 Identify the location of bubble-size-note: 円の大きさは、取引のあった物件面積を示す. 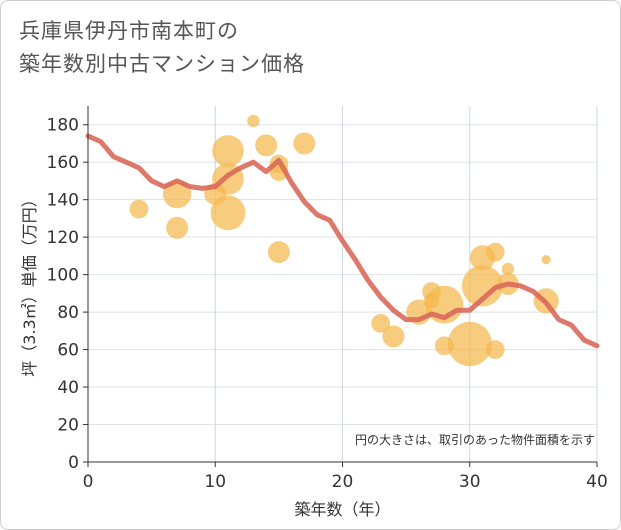
(475, 439).